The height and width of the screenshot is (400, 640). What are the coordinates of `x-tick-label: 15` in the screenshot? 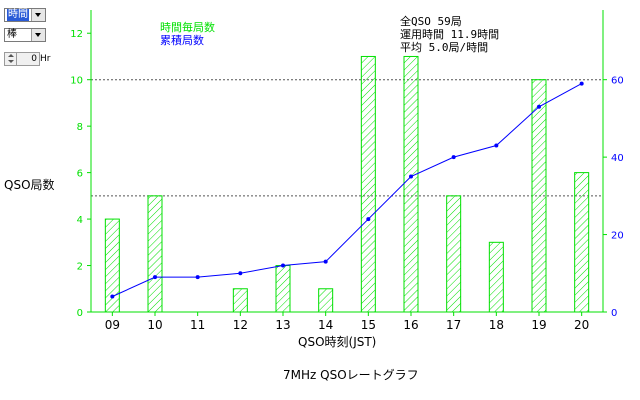 It's located at (368, 325).